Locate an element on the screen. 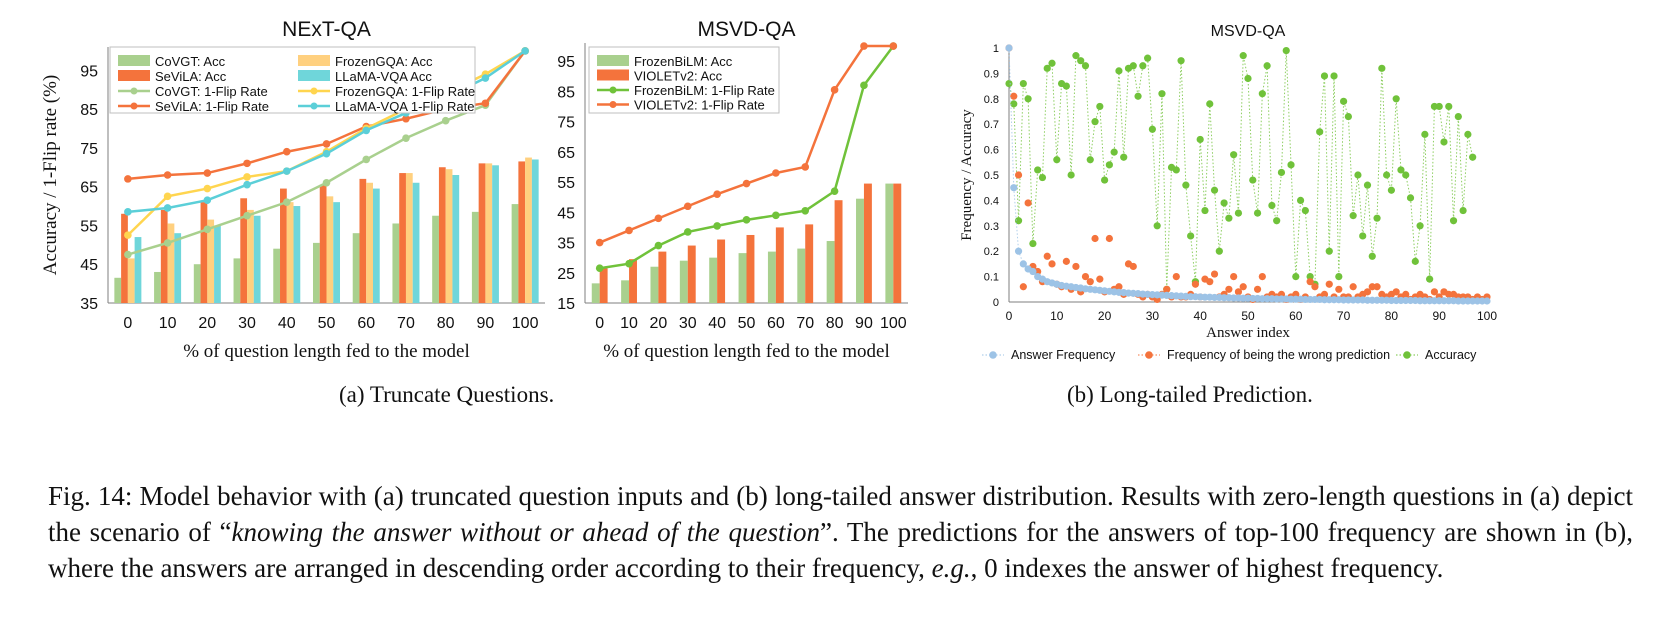 This screenshot has height=638, width=1667. y-tick-label: 15 is located at coordinates (566, 304).